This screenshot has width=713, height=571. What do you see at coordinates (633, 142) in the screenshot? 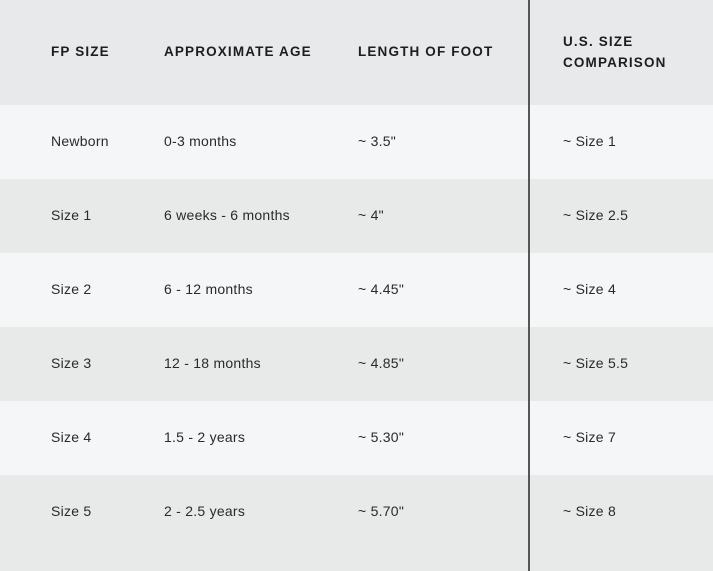
I see `cell-us-size: ~ Size 1` at bounding box center [633, 142].